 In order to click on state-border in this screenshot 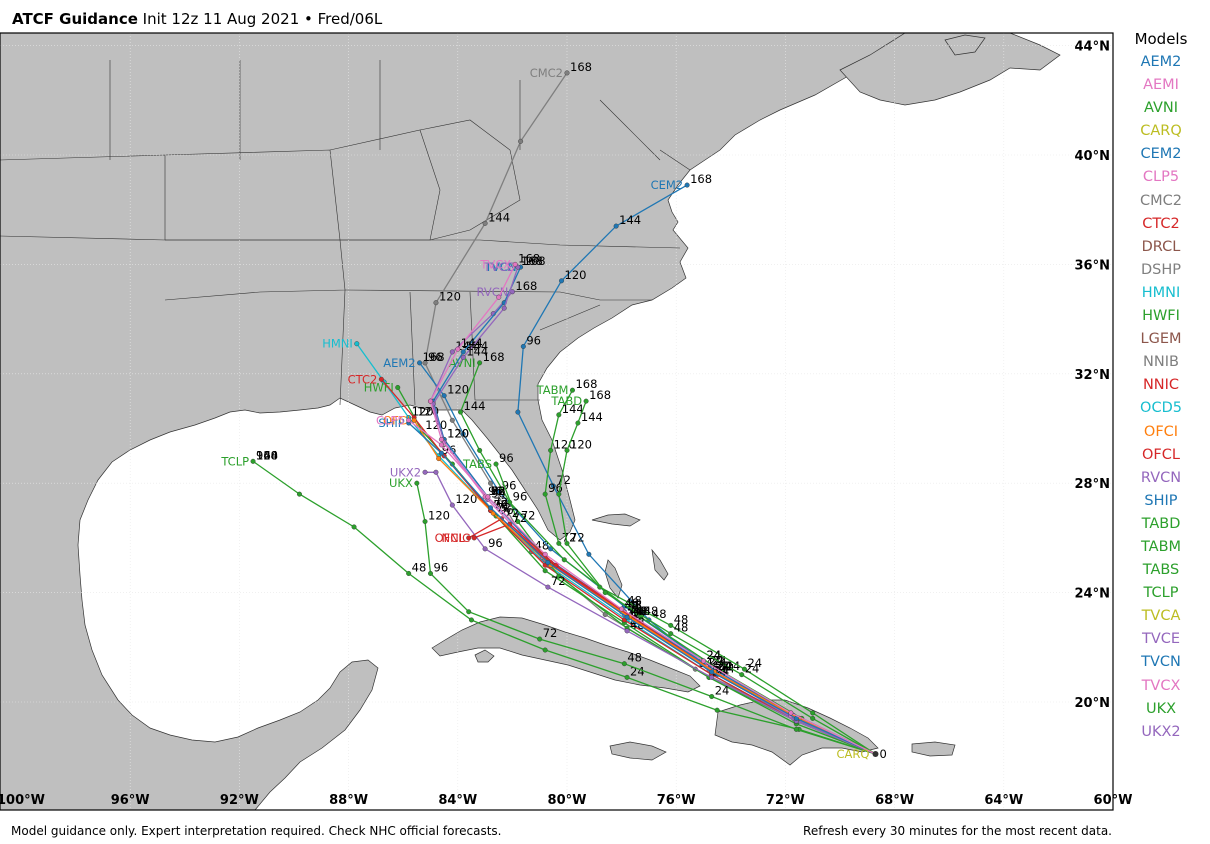, I will do `click(470, 180)`.